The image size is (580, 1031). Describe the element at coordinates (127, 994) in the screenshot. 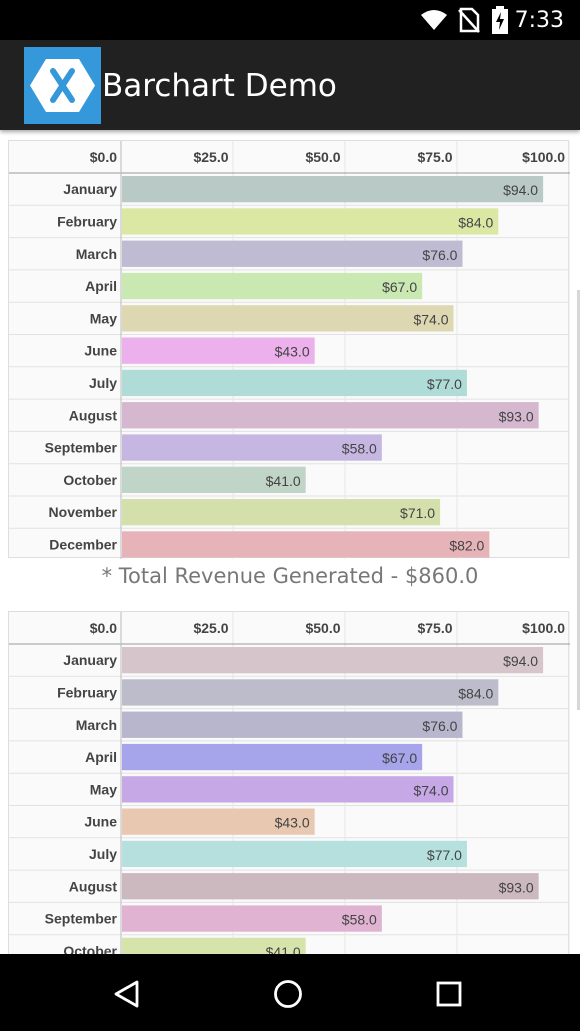

I see `back-icon` at that location.